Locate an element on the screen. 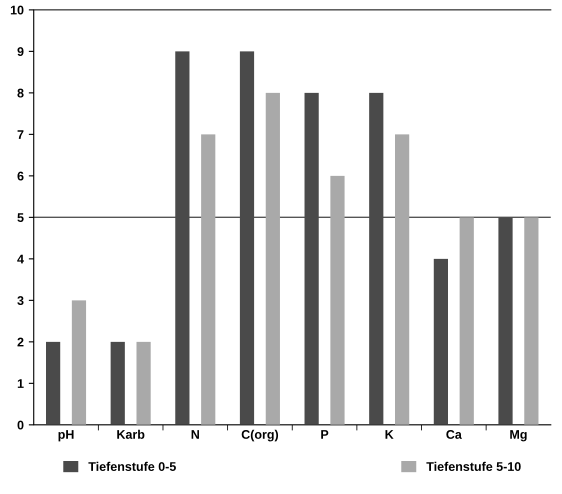  y-tick-label: 10 is located at coordinates (17, 10).